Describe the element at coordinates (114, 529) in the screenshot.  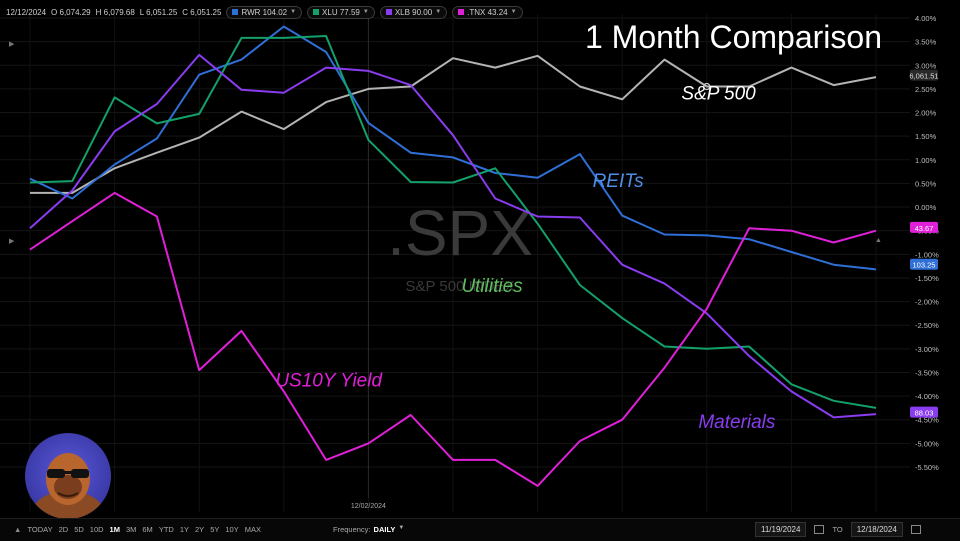
I see `range-button-1m: 1M` at that location.